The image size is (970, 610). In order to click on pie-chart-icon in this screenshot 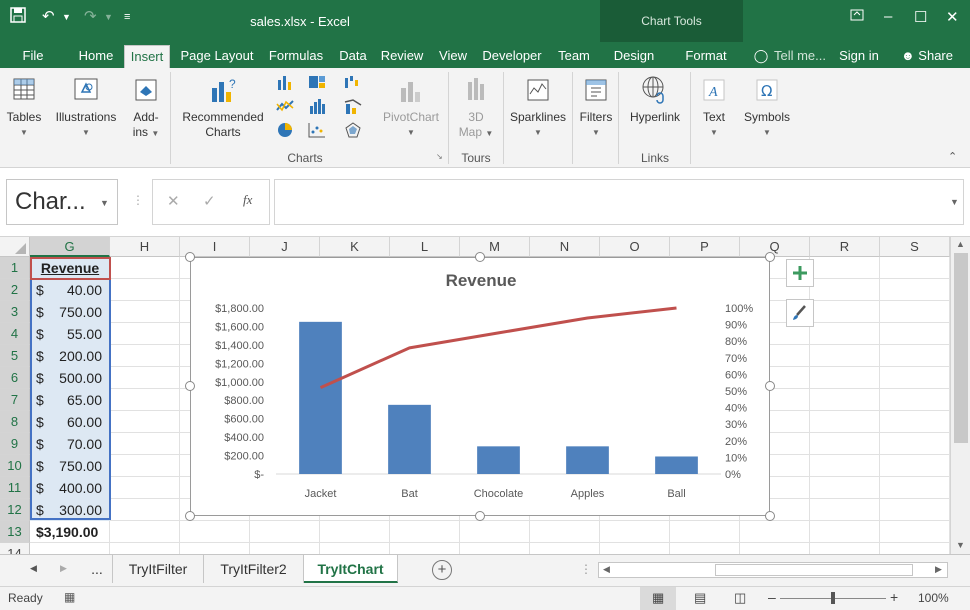, I will do `click(285, 130)`.